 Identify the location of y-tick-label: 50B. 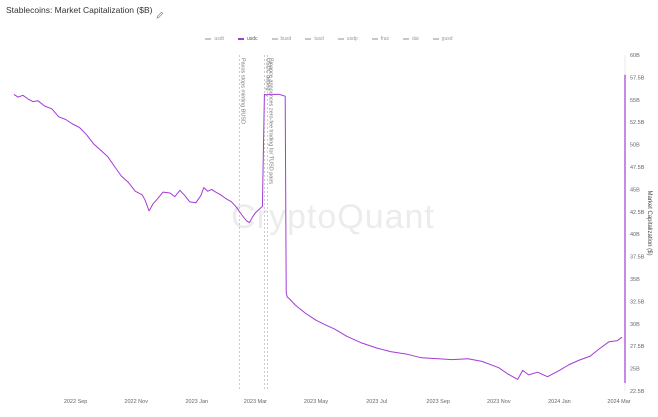
(635, 146).